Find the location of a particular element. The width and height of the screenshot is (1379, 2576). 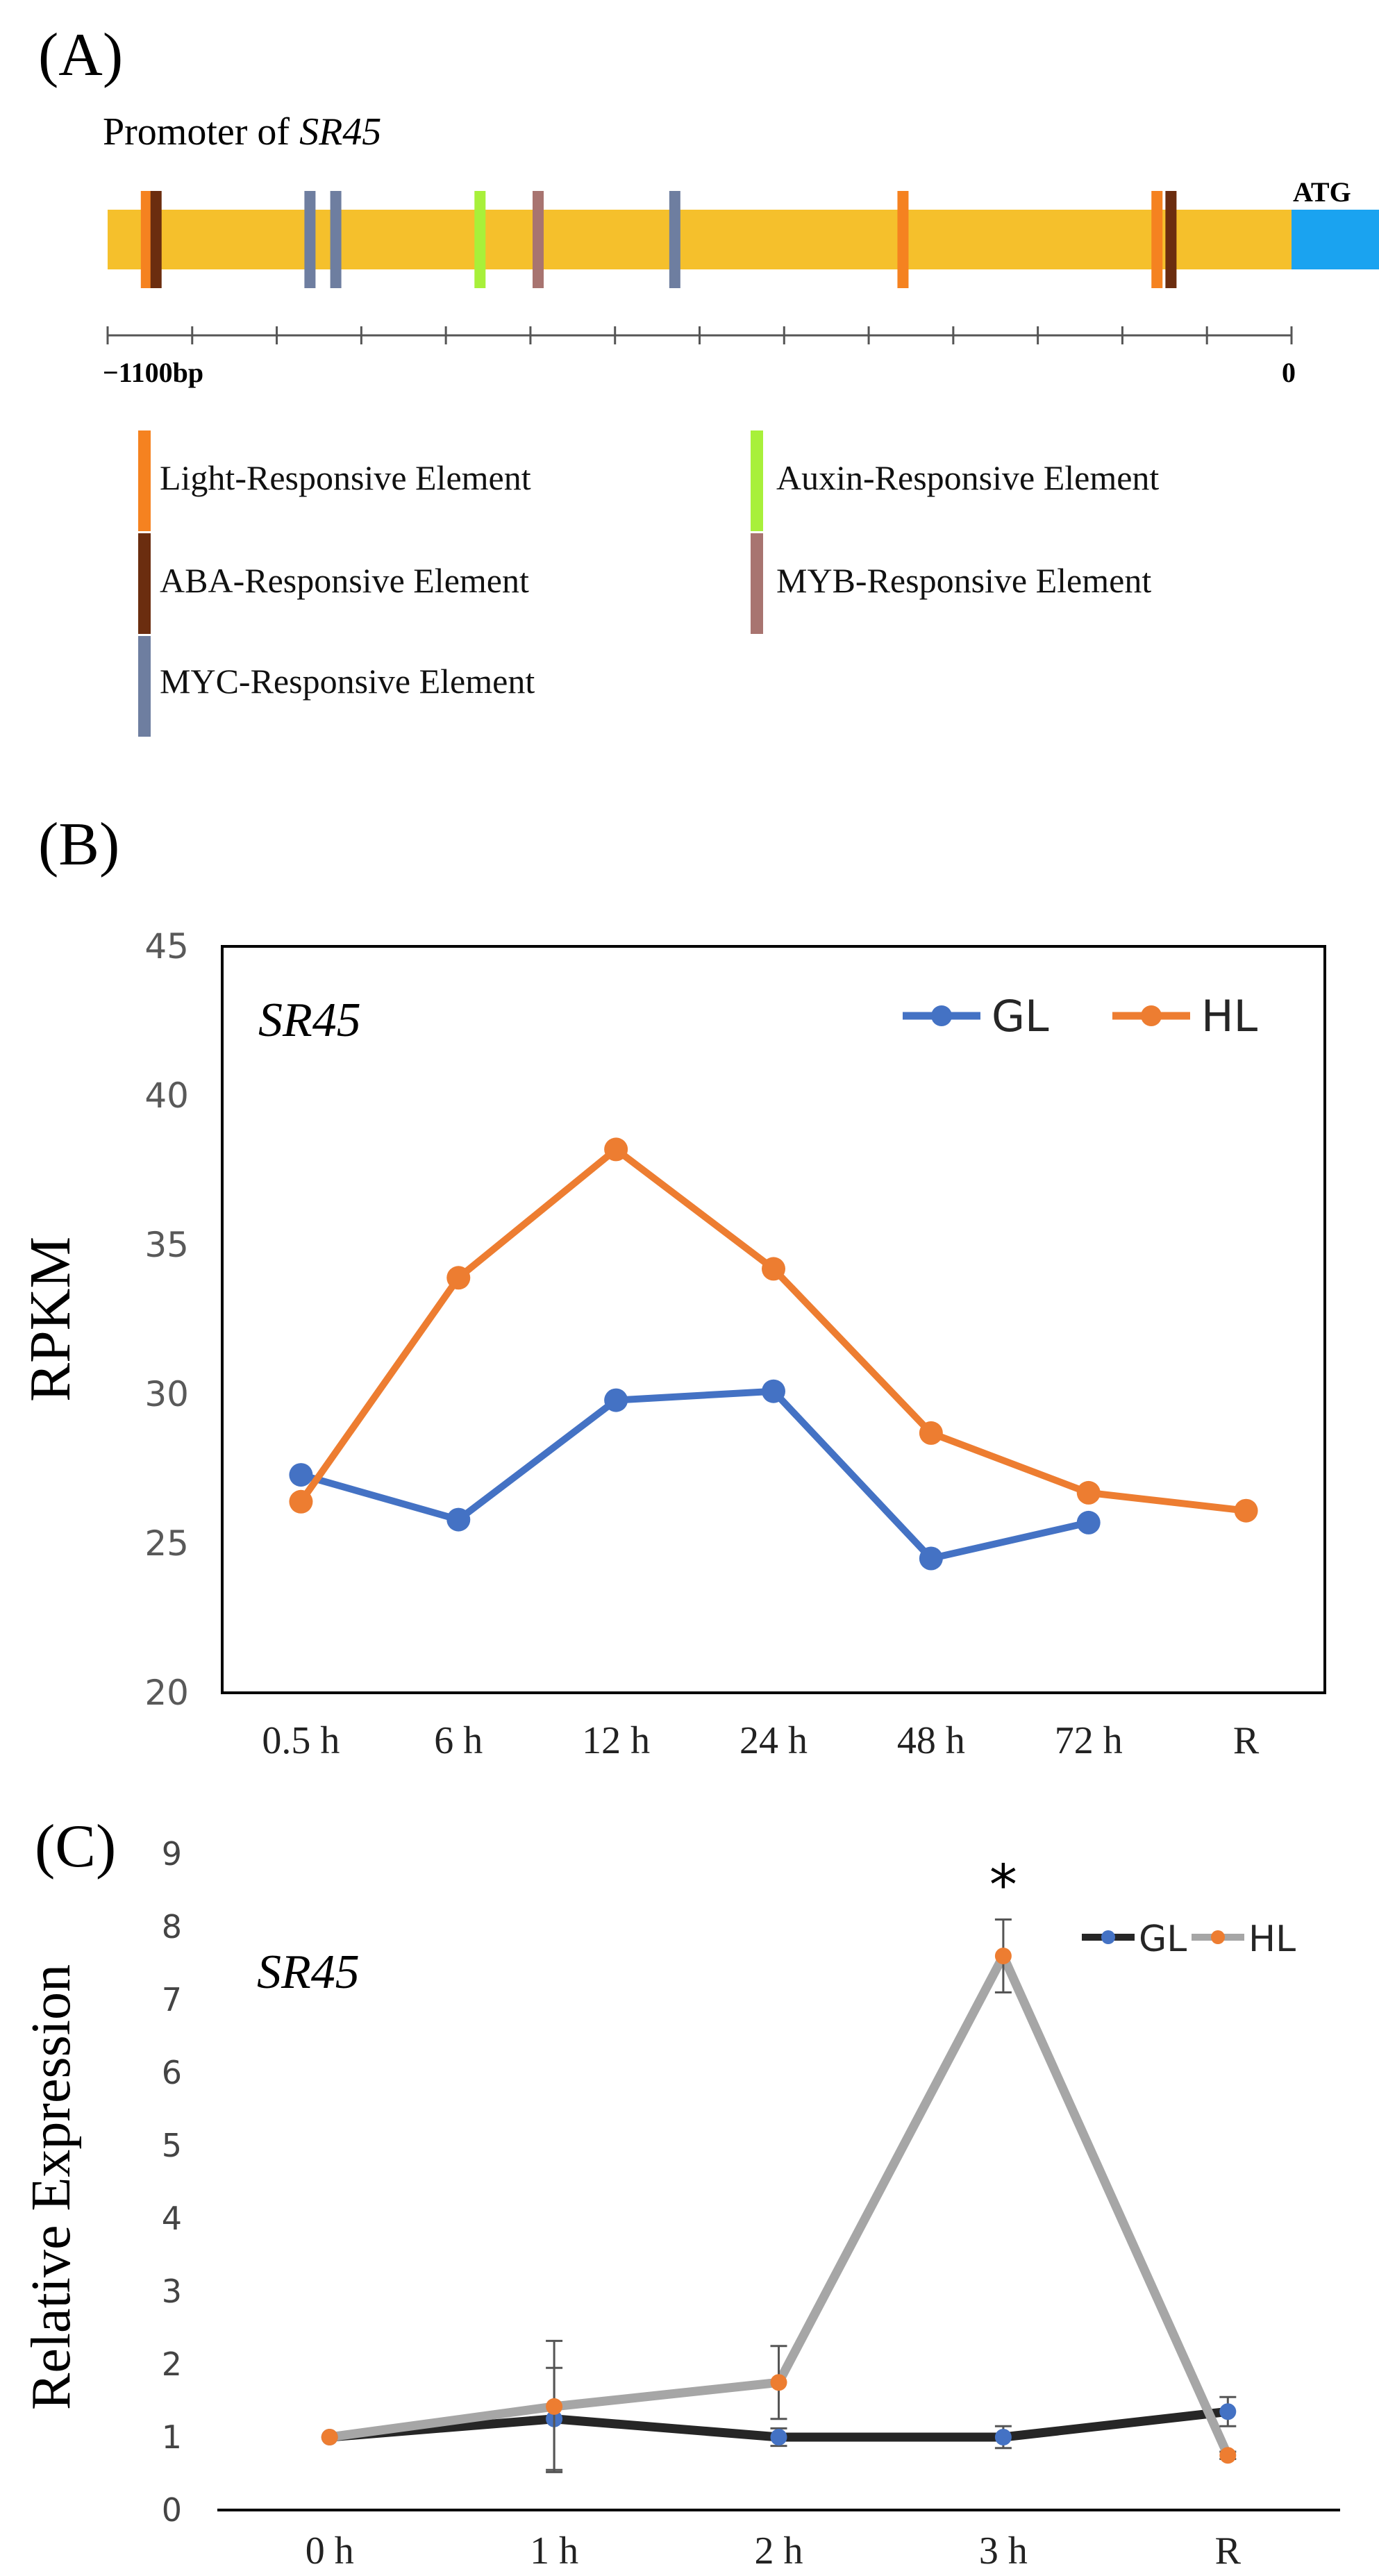

ytick-c-label: 9 is located at coordinates (172, 1854).